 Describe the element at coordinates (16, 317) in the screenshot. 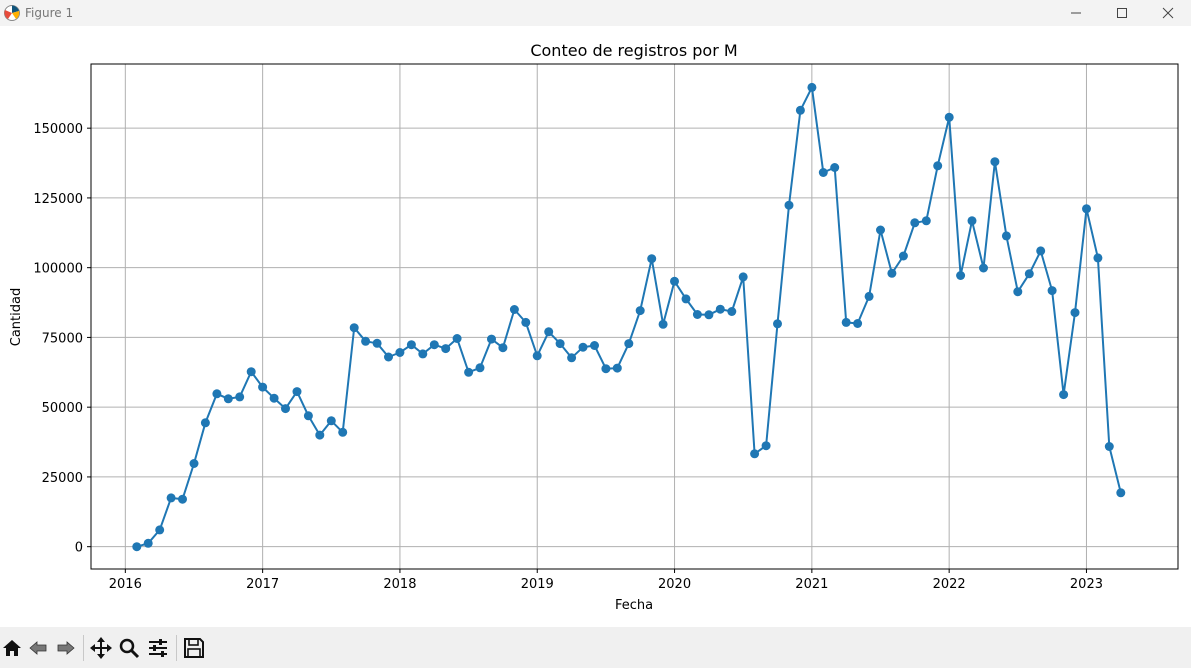

I see `y-axis-label: Cantidad` at that location.